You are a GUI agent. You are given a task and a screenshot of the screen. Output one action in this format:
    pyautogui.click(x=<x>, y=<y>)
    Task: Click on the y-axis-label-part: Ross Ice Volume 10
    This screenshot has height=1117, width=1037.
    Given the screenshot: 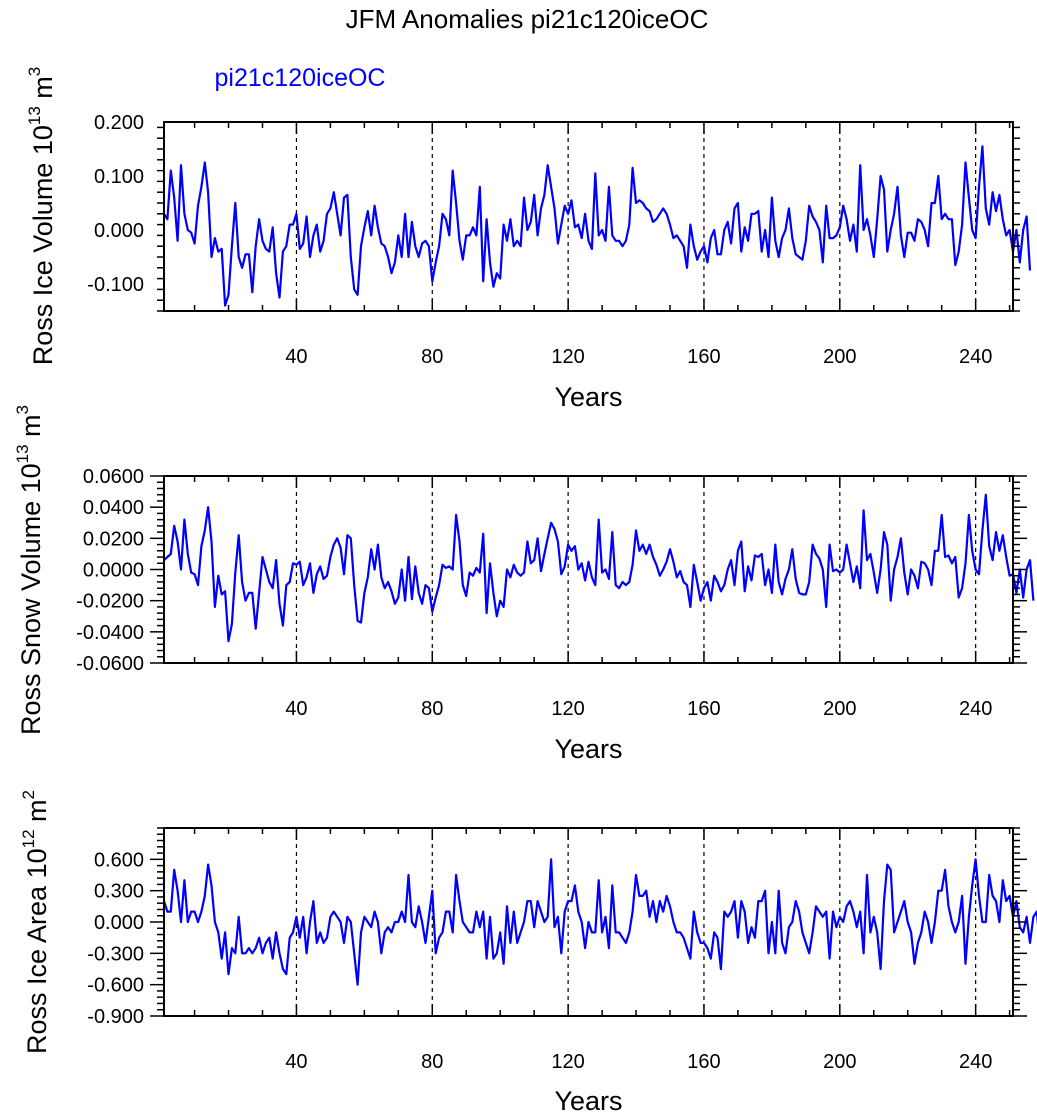 What is the action you would take?
    pyautogui.click(x=43, y=245)
    